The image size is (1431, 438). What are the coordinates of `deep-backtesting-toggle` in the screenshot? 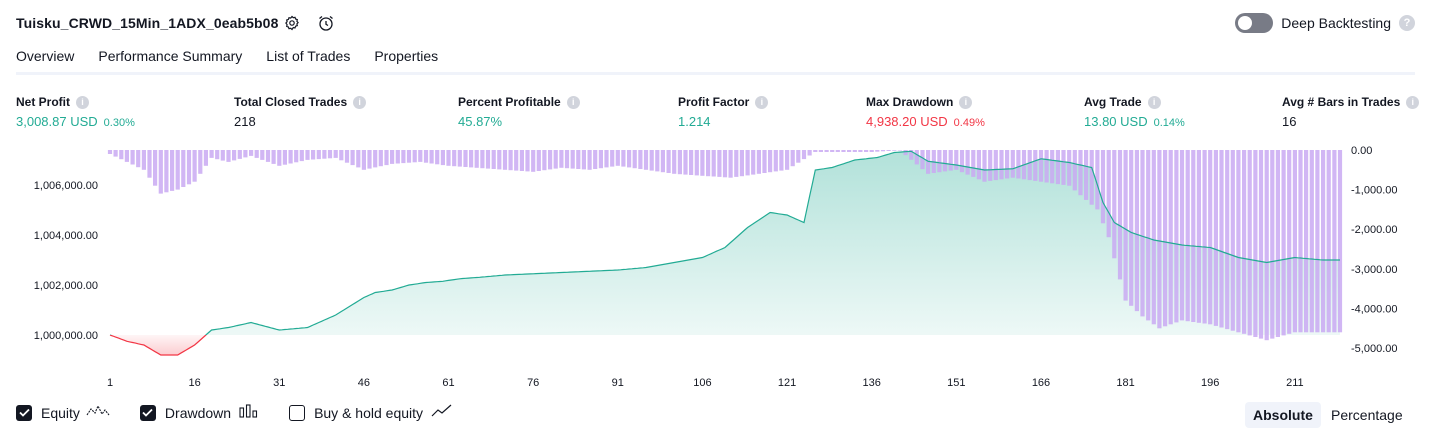 It's located at (1254, 23).